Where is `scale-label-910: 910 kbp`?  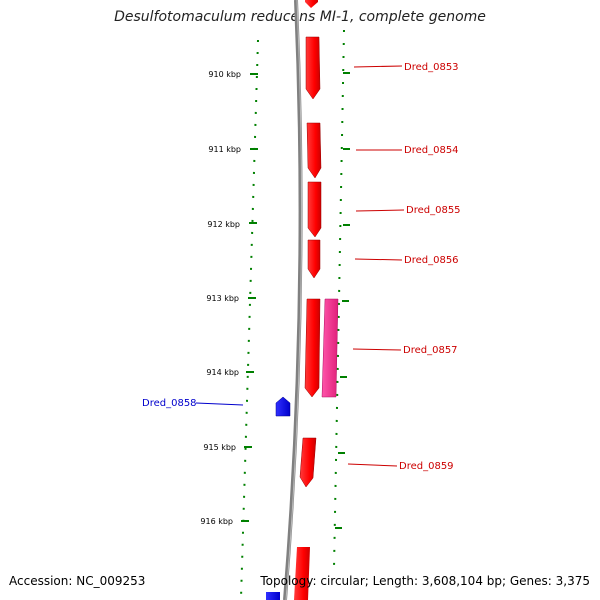
scale-label-910: 910 kbp is located at coordinates (224, 74).